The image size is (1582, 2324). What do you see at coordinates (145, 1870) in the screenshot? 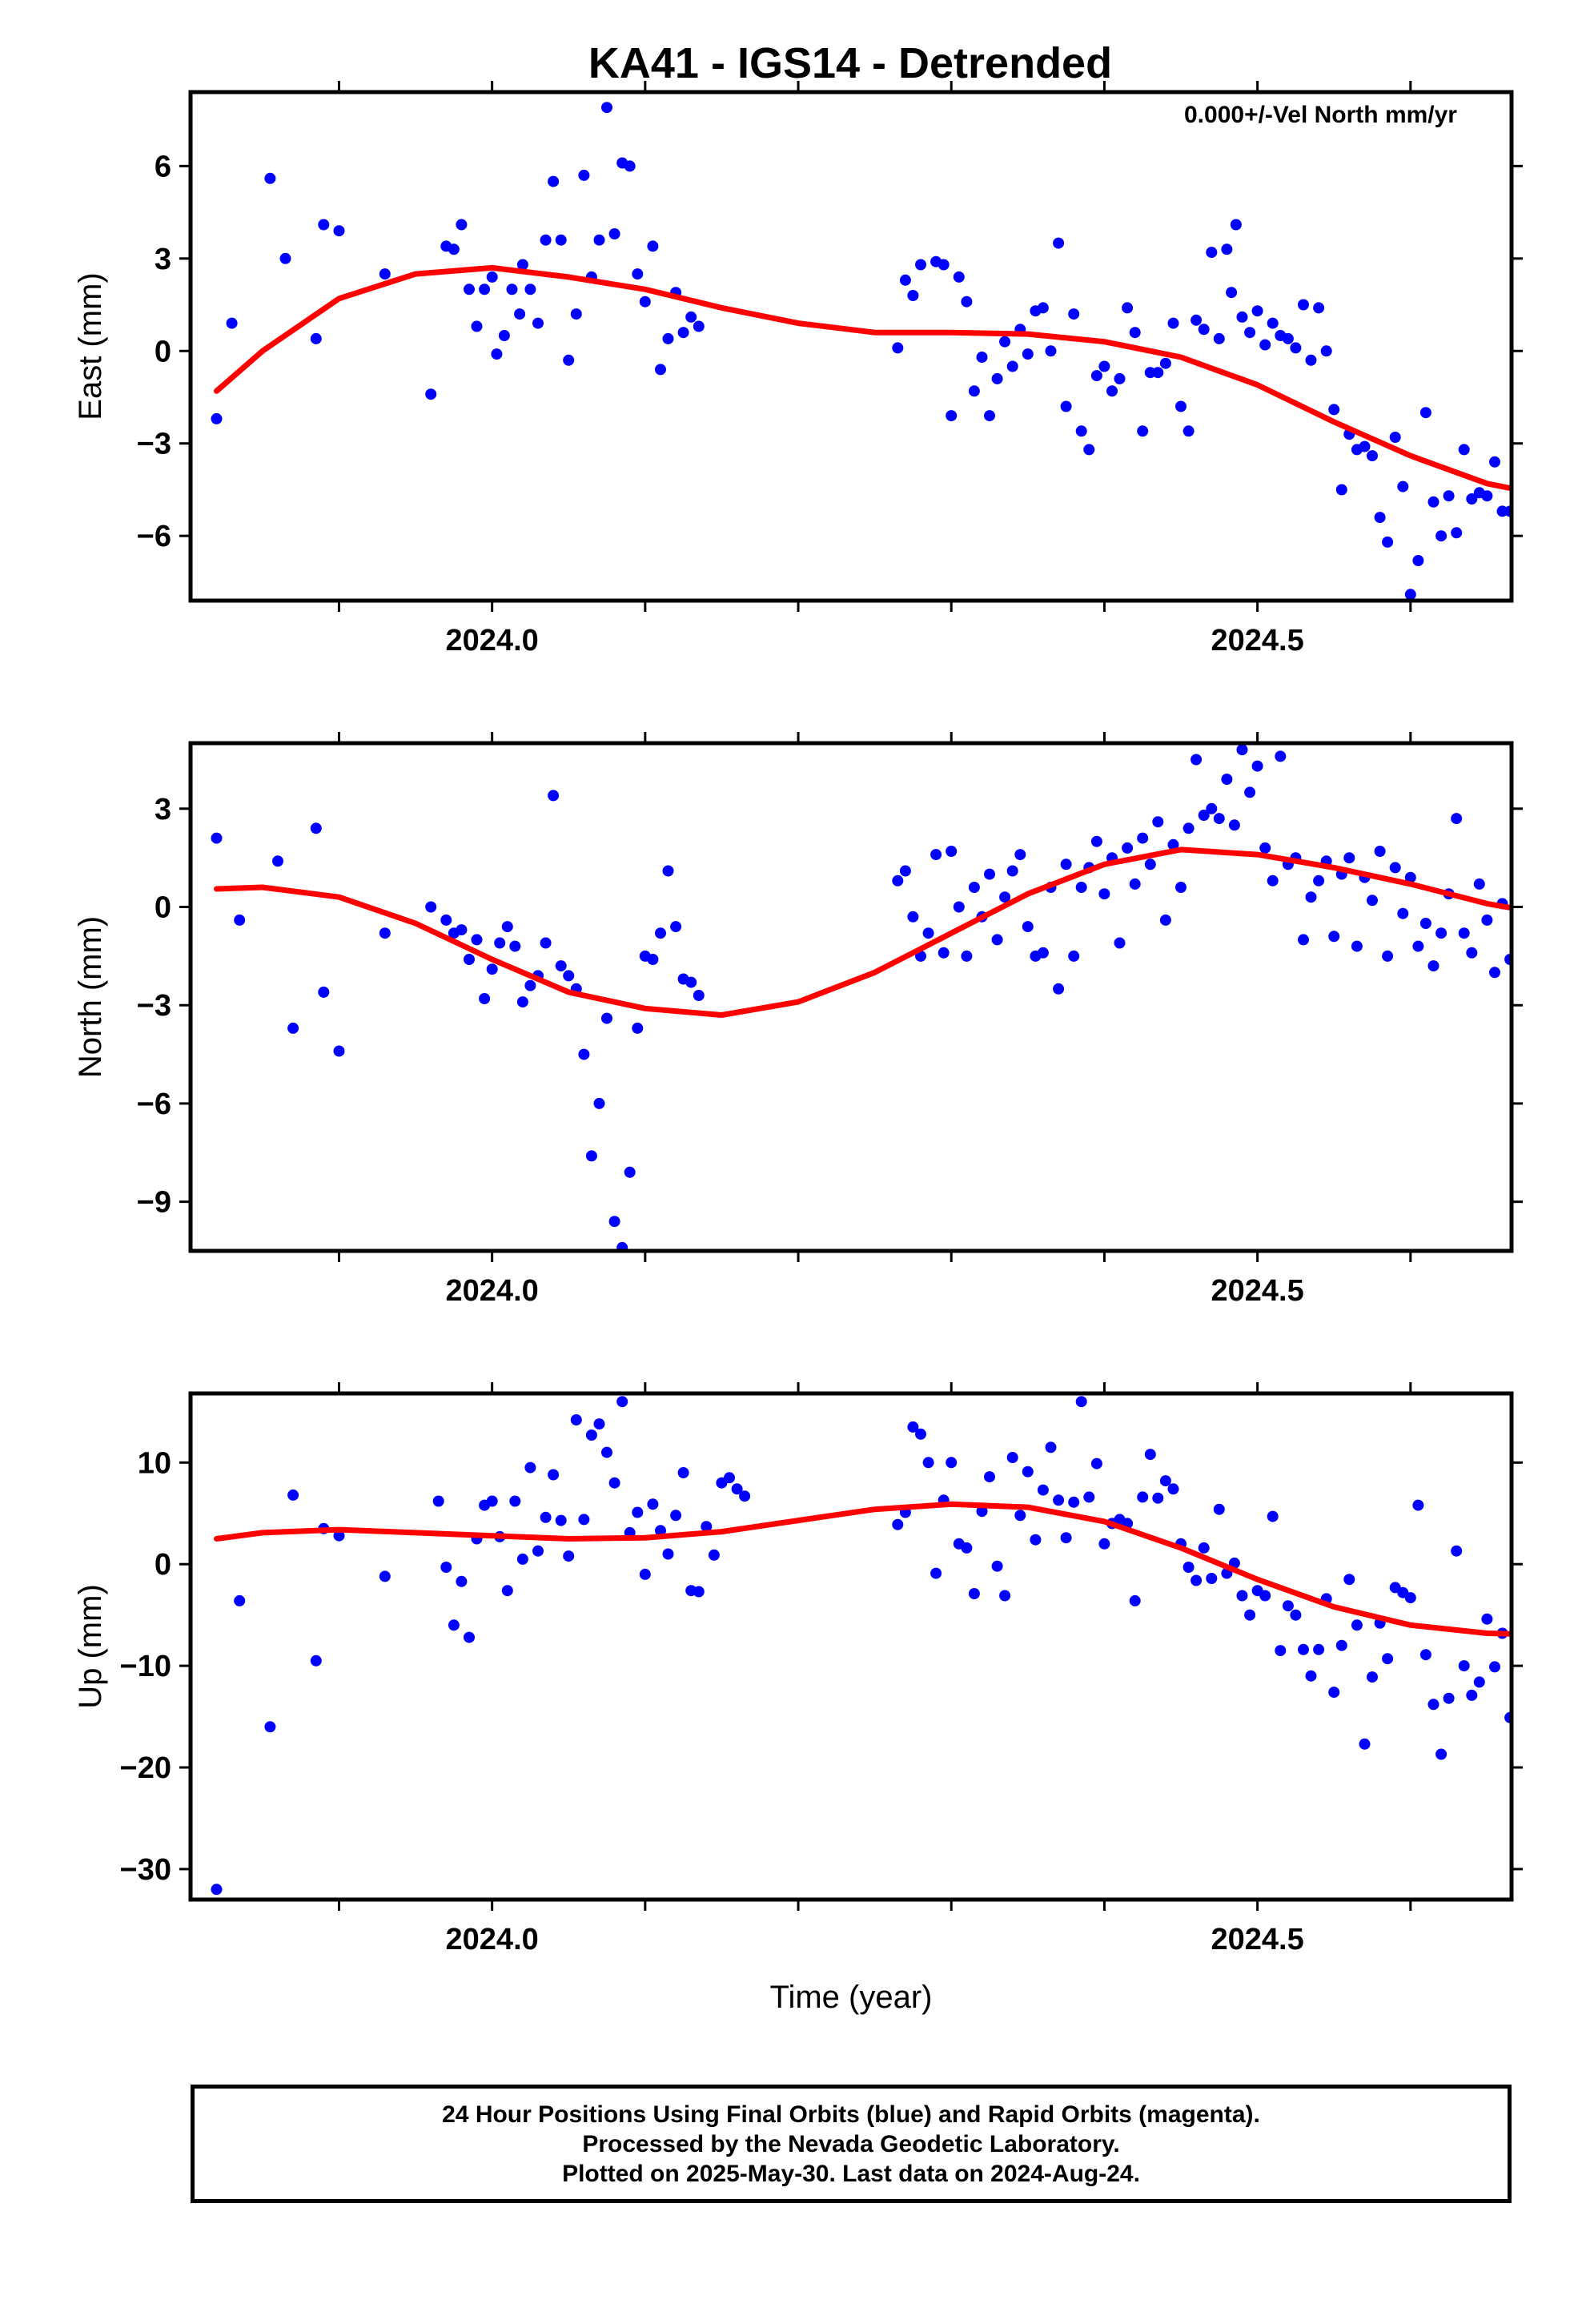
I see `y-tick-label: −30` at bounding box center [145, 1870].